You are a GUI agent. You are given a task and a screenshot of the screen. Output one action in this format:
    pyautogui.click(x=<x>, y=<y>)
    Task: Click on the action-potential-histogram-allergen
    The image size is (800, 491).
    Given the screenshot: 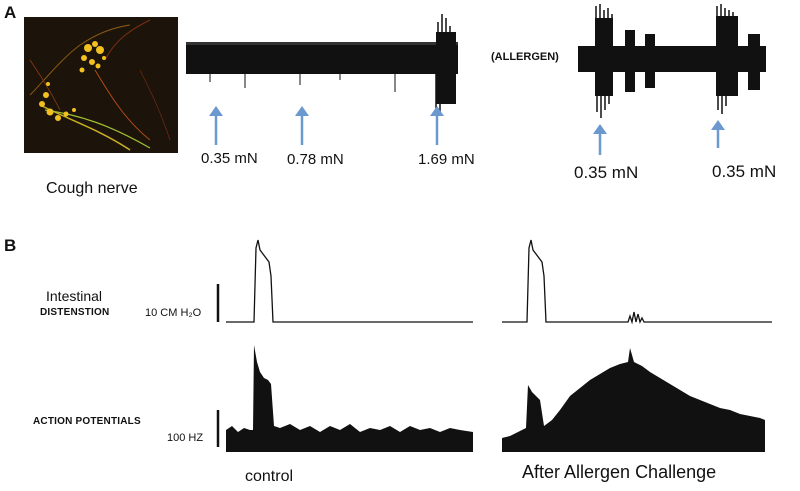 What is the action you would take?
    pyautogui.click(x=633, y=400)
    